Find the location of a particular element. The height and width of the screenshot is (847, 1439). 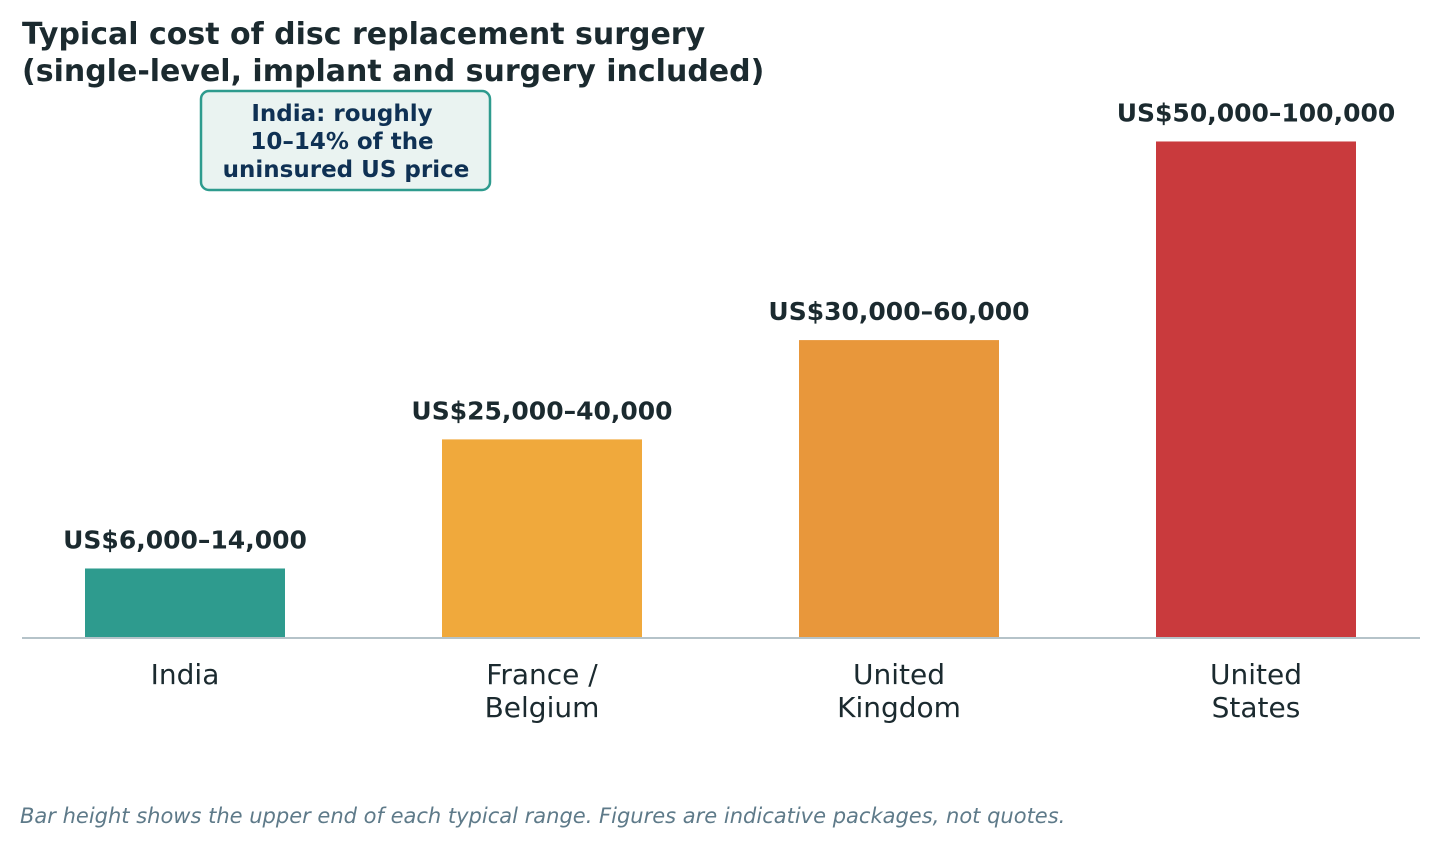

annotation-box is located at coordinates (345, 140).